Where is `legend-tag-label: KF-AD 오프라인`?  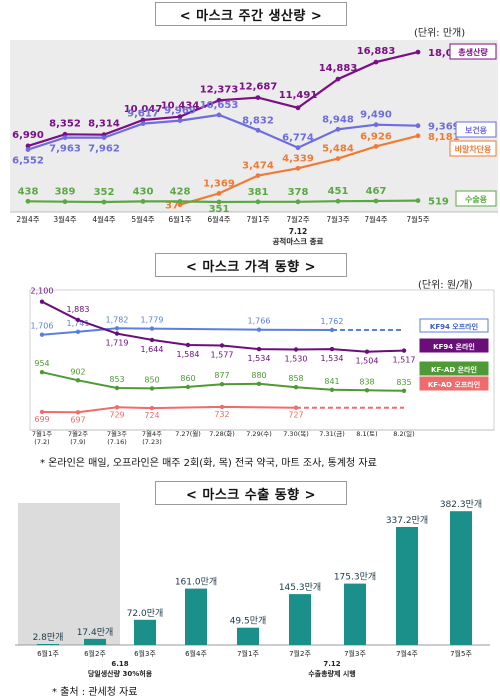
legend-tag-label: KF-AD 오프라인 is located at coordinates (454, 384).